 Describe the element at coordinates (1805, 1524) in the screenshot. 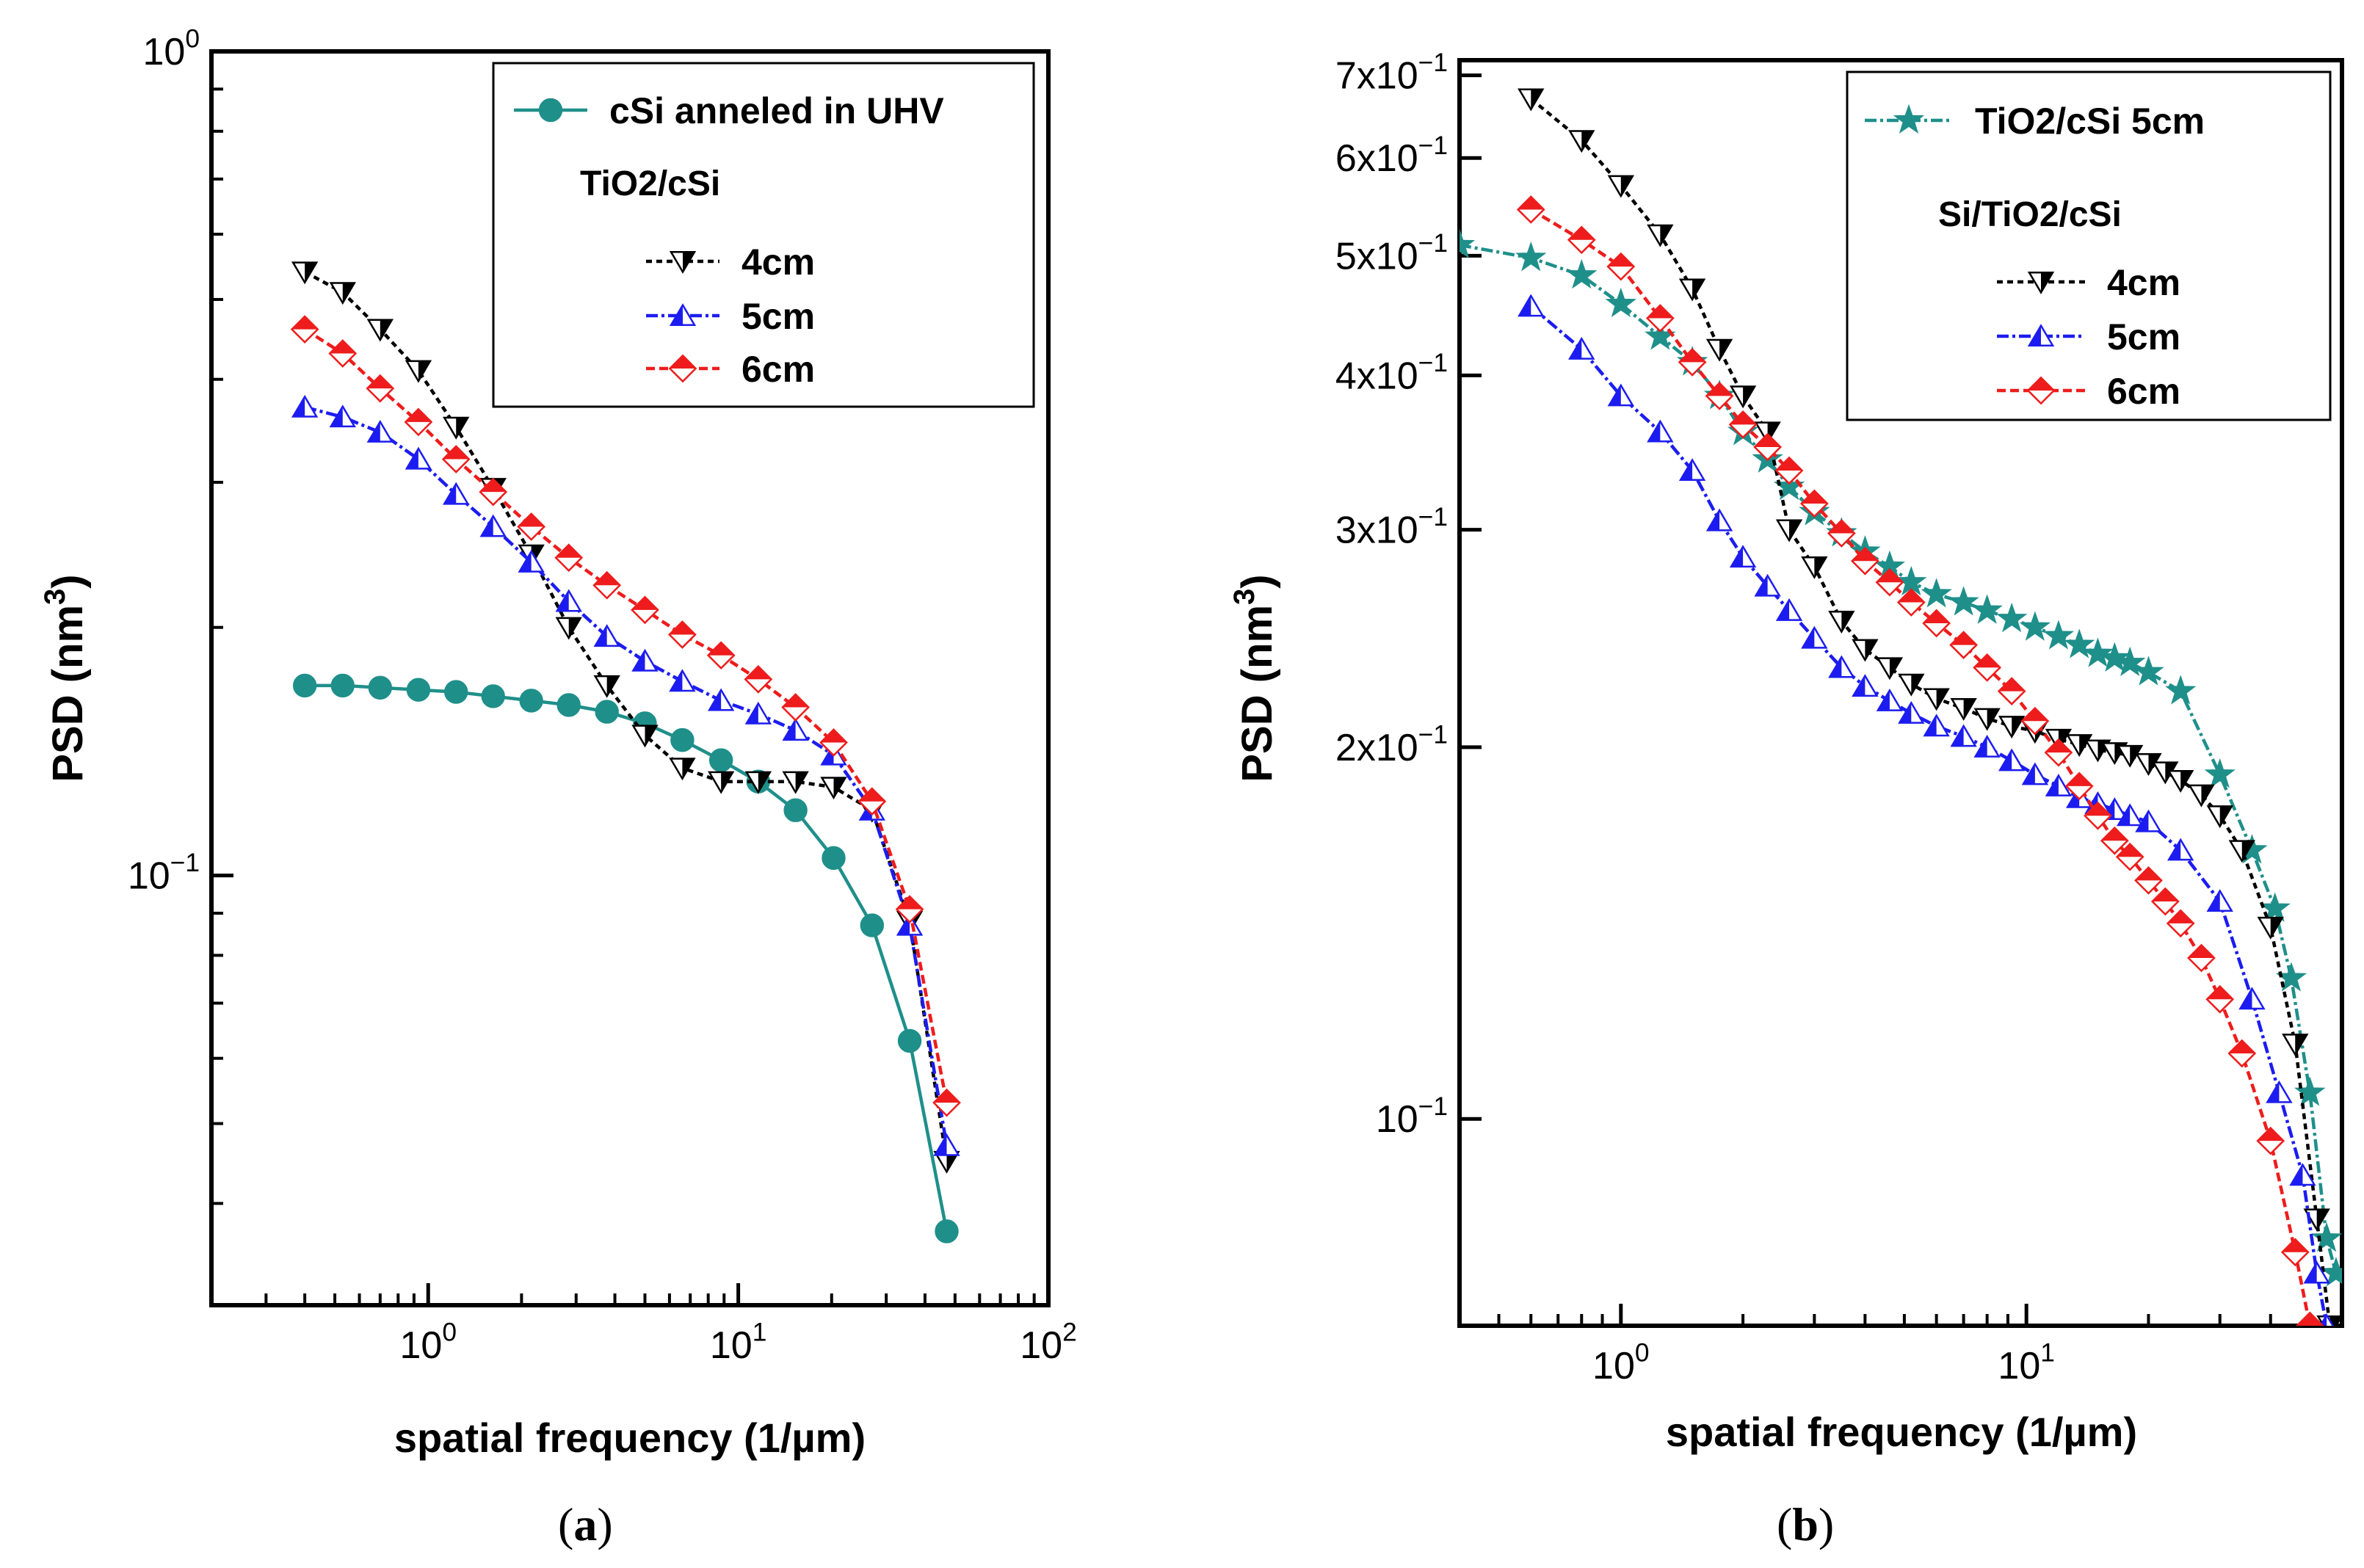

I see `caption-b-letter: b` at that location.